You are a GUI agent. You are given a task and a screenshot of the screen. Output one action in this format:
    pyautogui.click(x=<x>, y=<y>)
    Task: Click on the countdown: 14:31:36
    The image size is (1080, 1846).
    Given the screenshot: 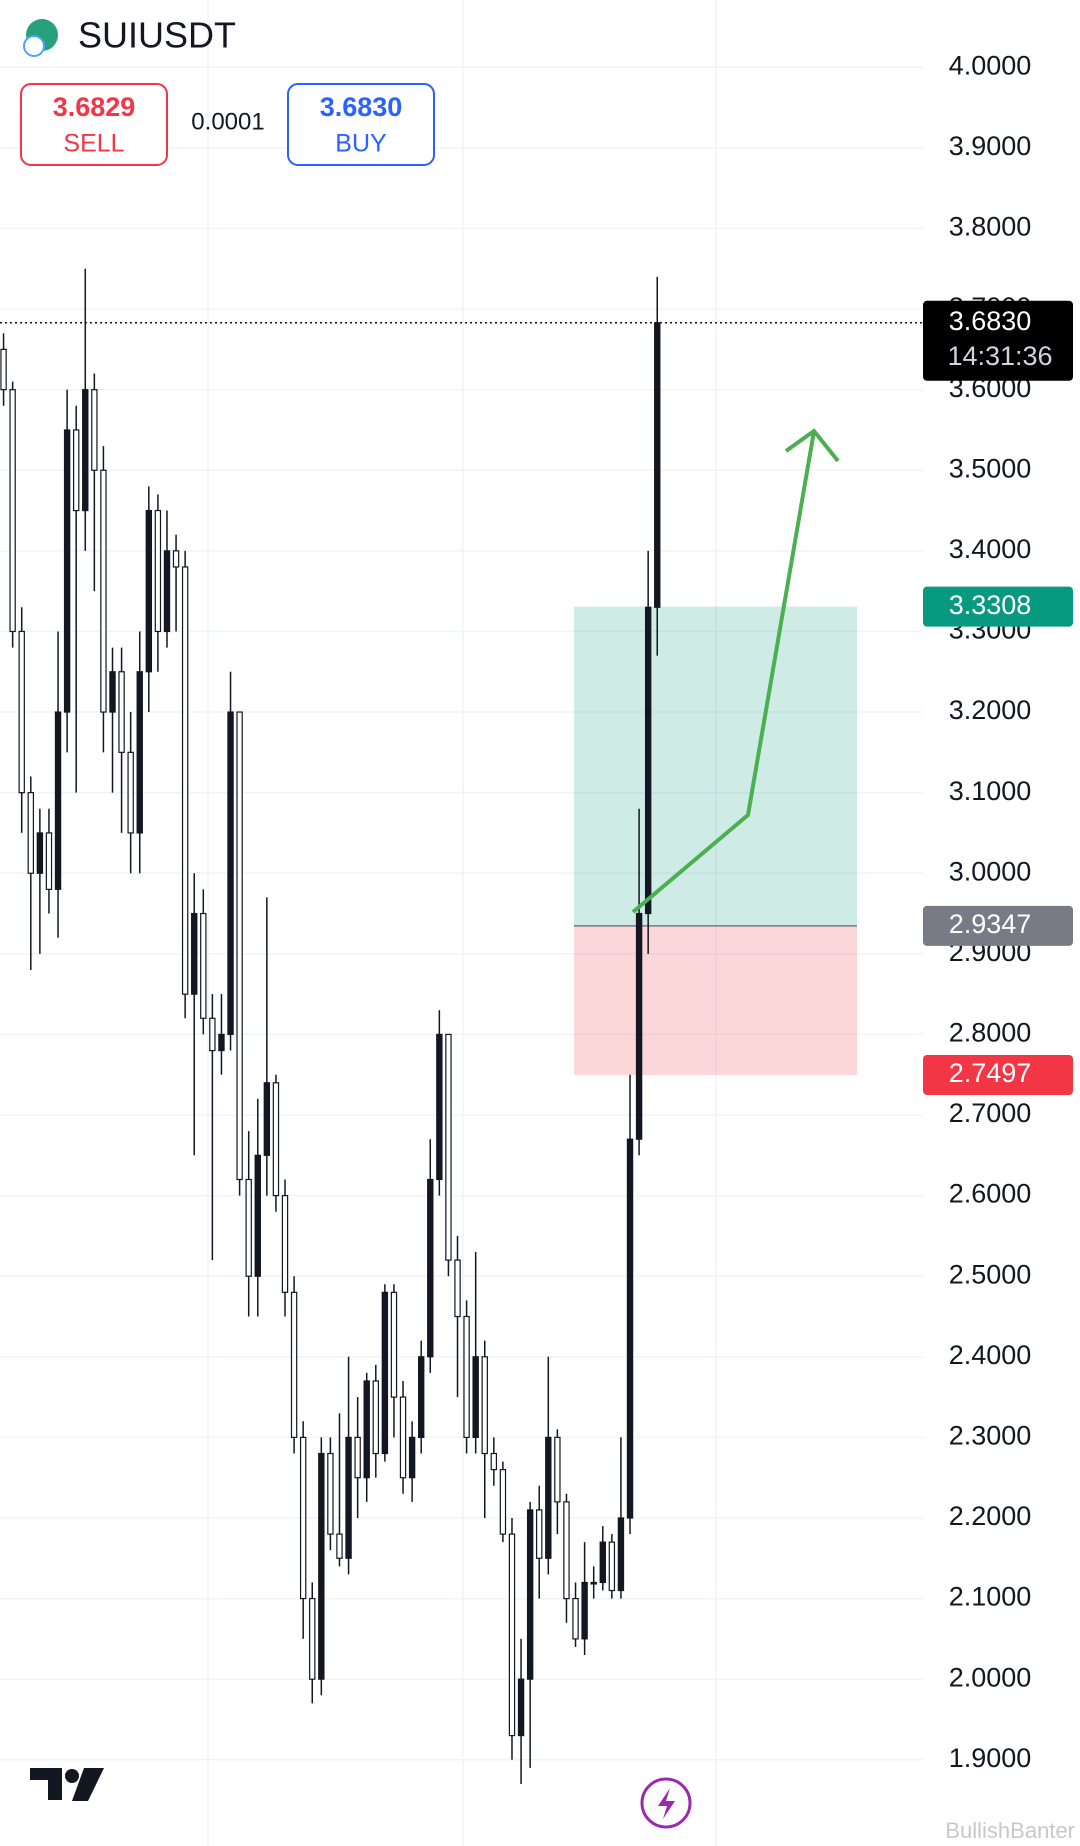 What is the action you would take?
    pyautogui.click(x=999, y=356)
    